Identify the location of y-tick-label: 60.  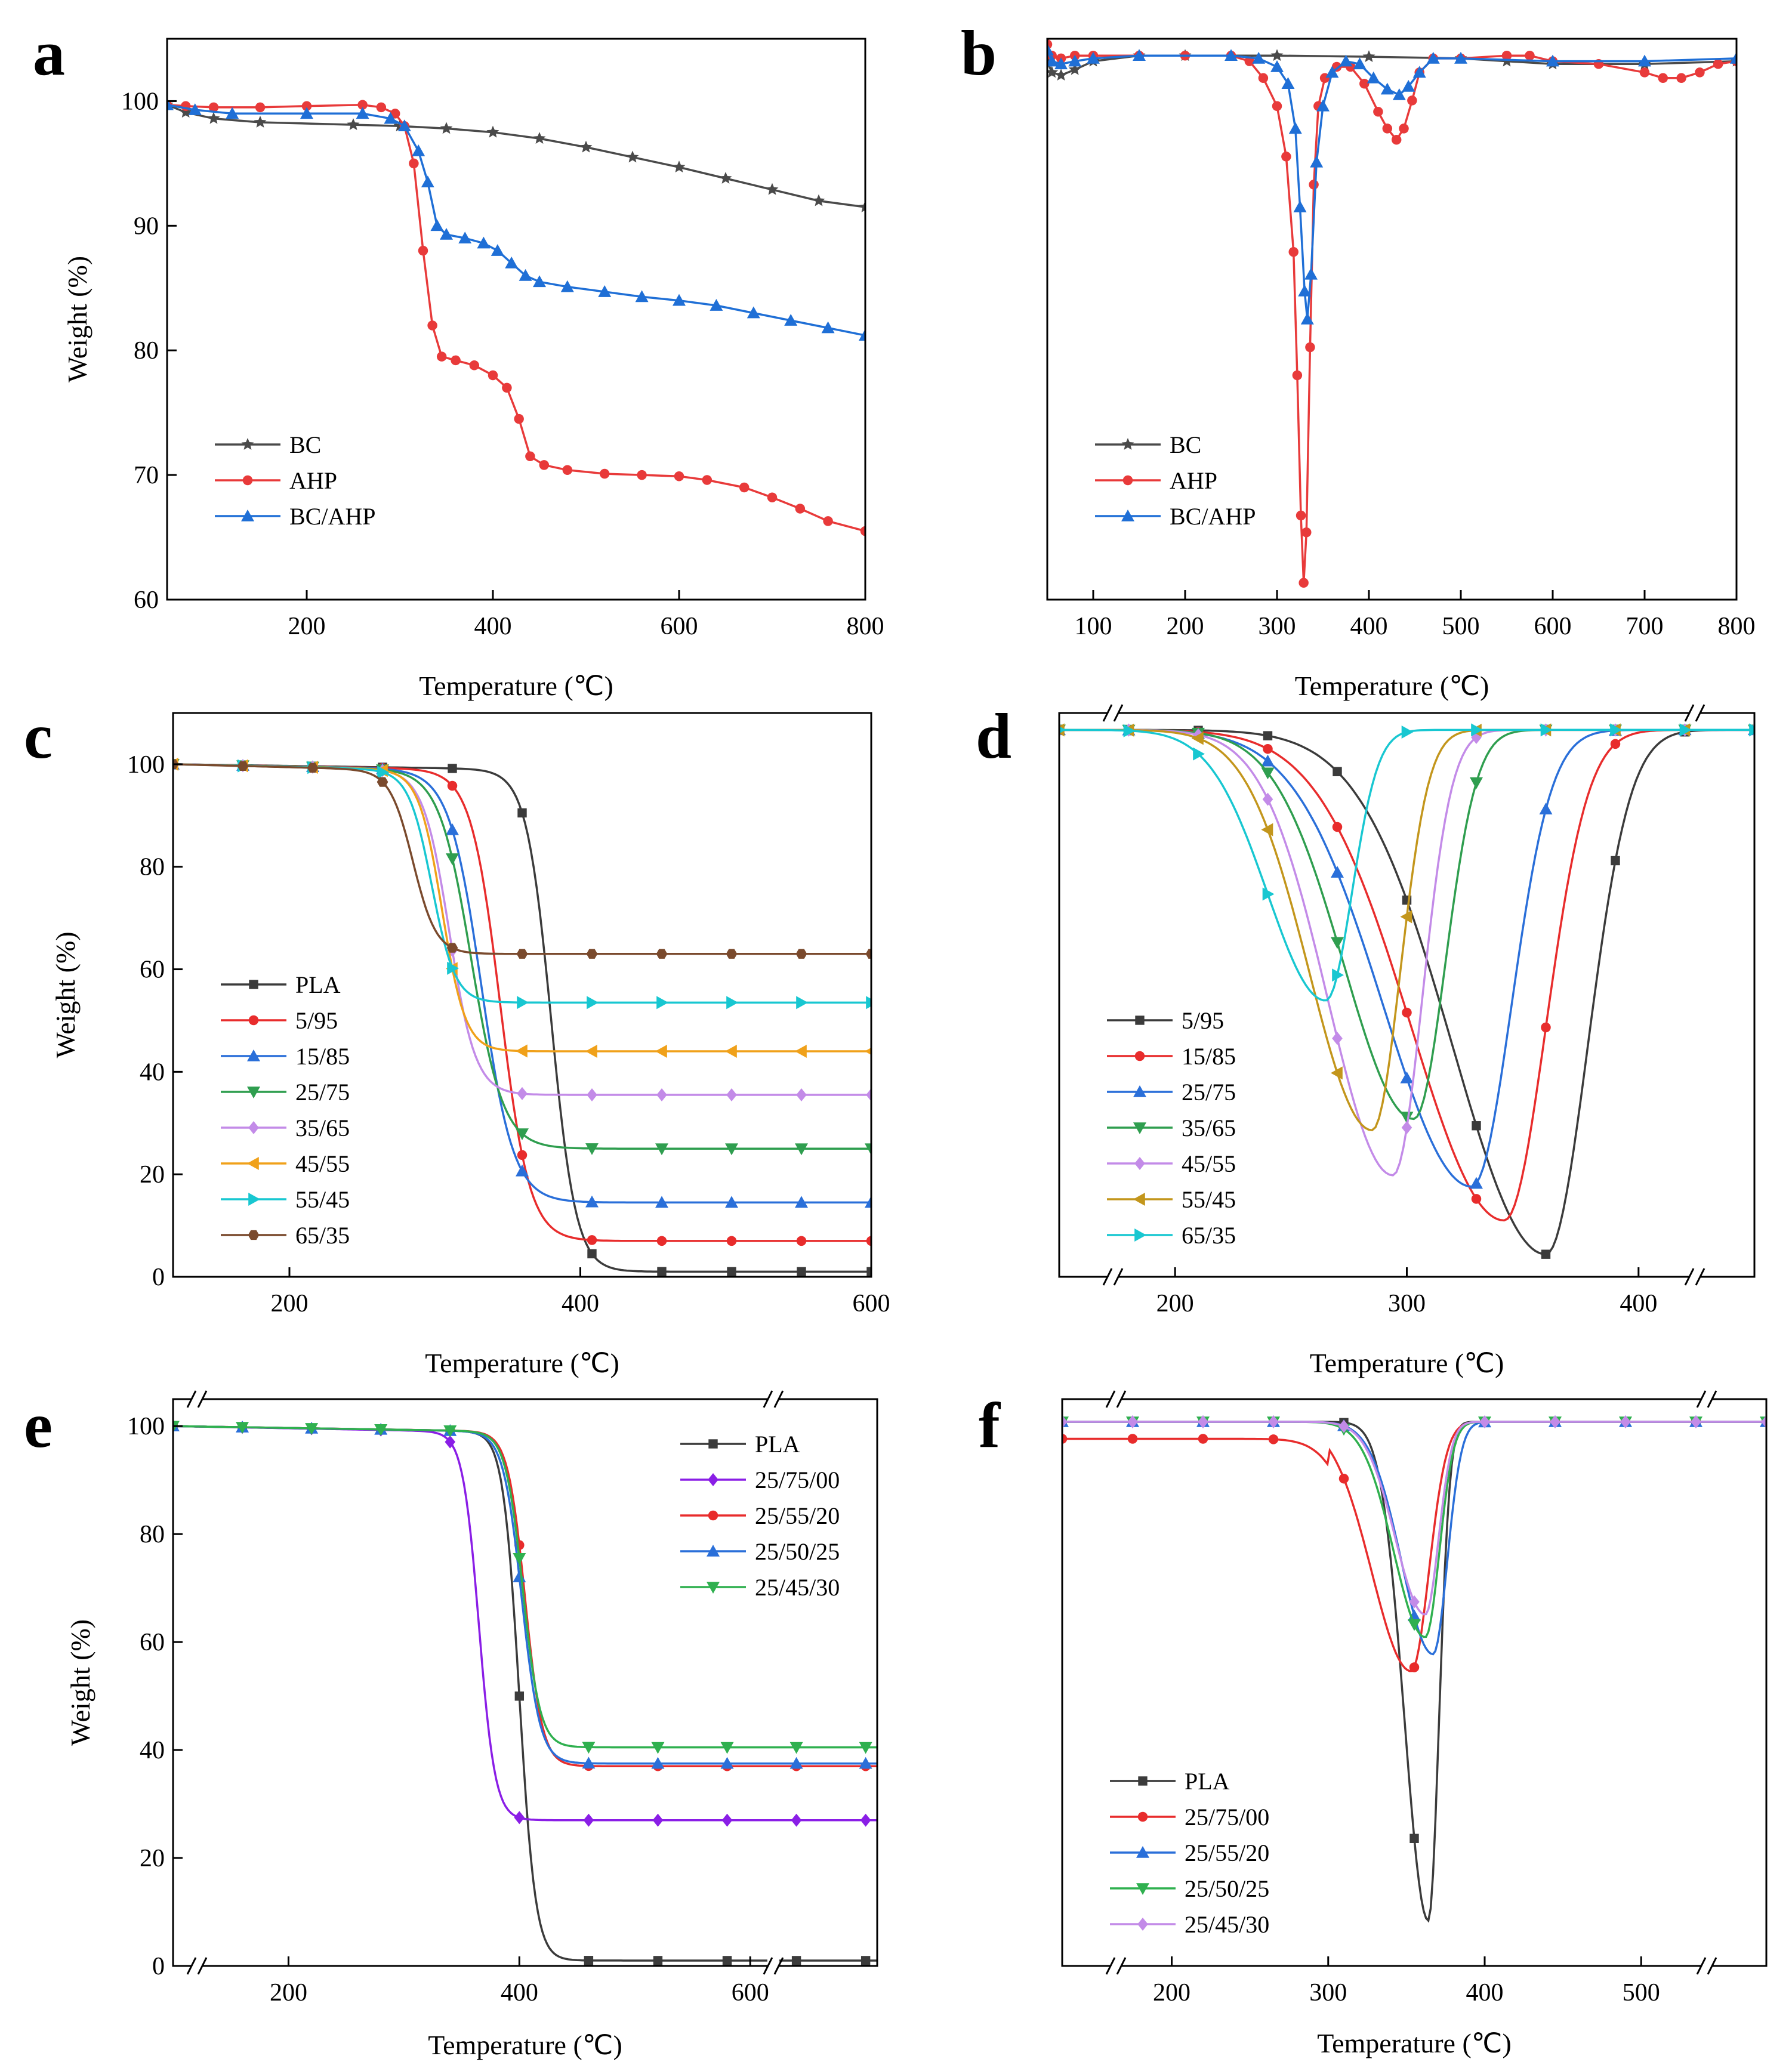
(152, 1642).